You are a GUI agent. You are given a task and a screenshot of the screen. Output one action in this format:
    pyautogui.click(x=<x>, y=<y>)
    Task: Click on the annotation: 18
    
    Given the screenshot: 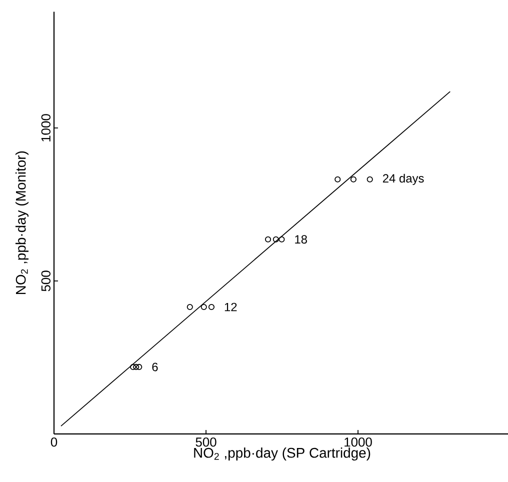 What is the action you would take?
    pyautogui.click(x=301, y=239)
    